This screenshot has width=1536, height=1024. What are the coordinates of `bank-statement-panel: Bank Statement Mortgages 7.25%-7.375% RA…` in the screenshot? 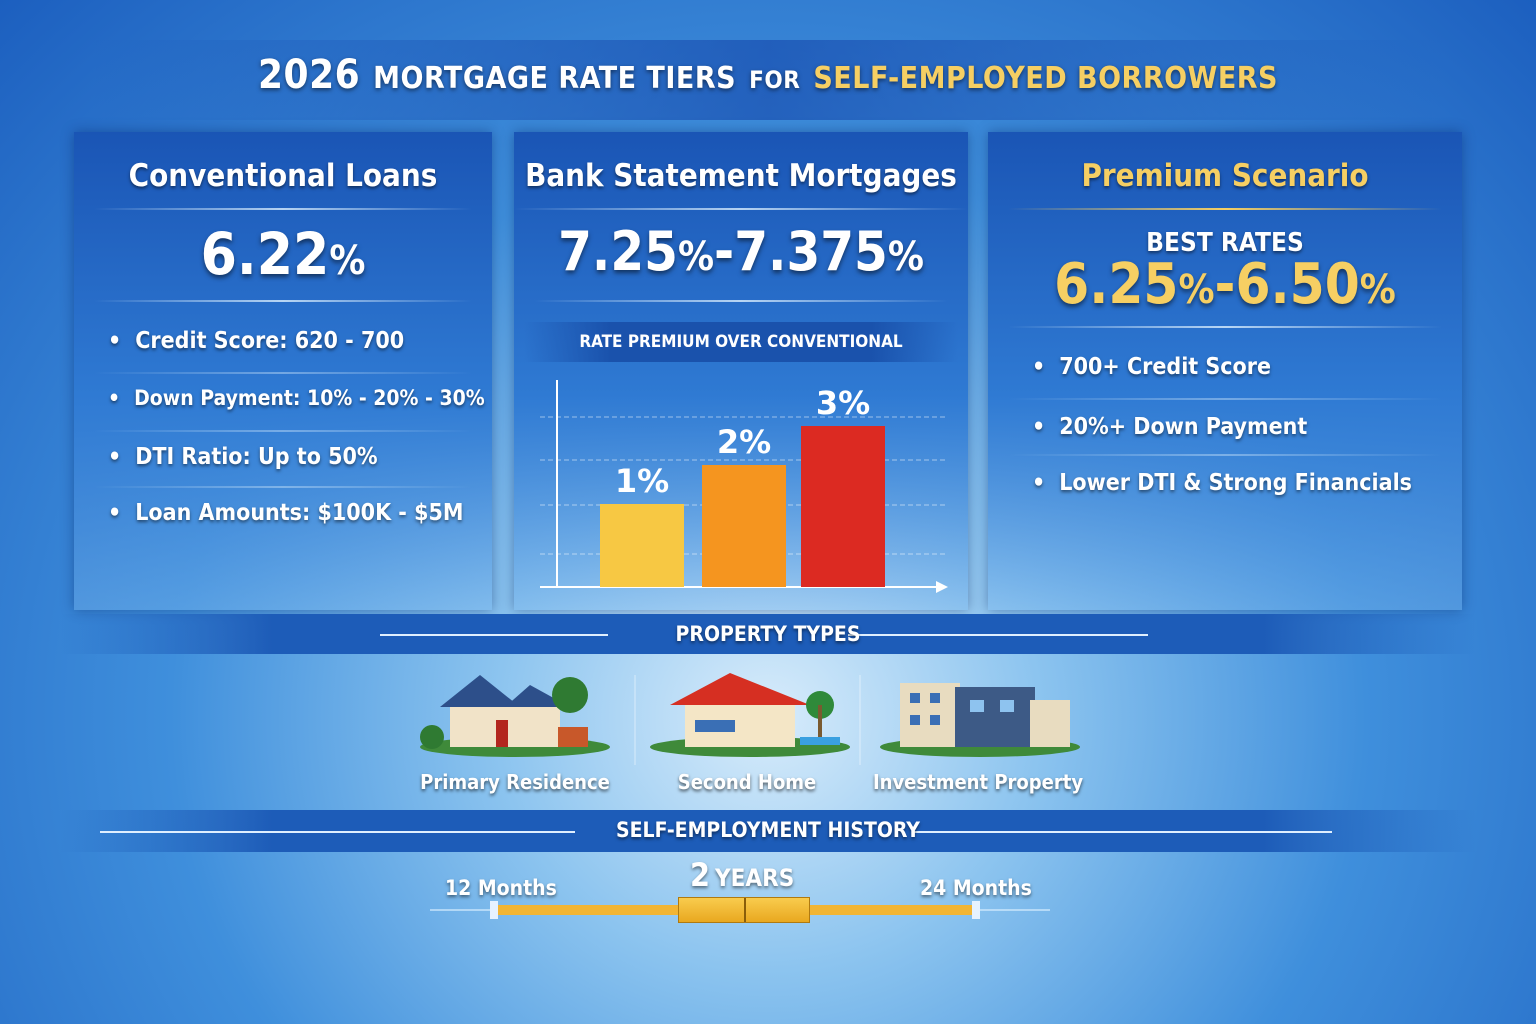 It's located at (741, 371).